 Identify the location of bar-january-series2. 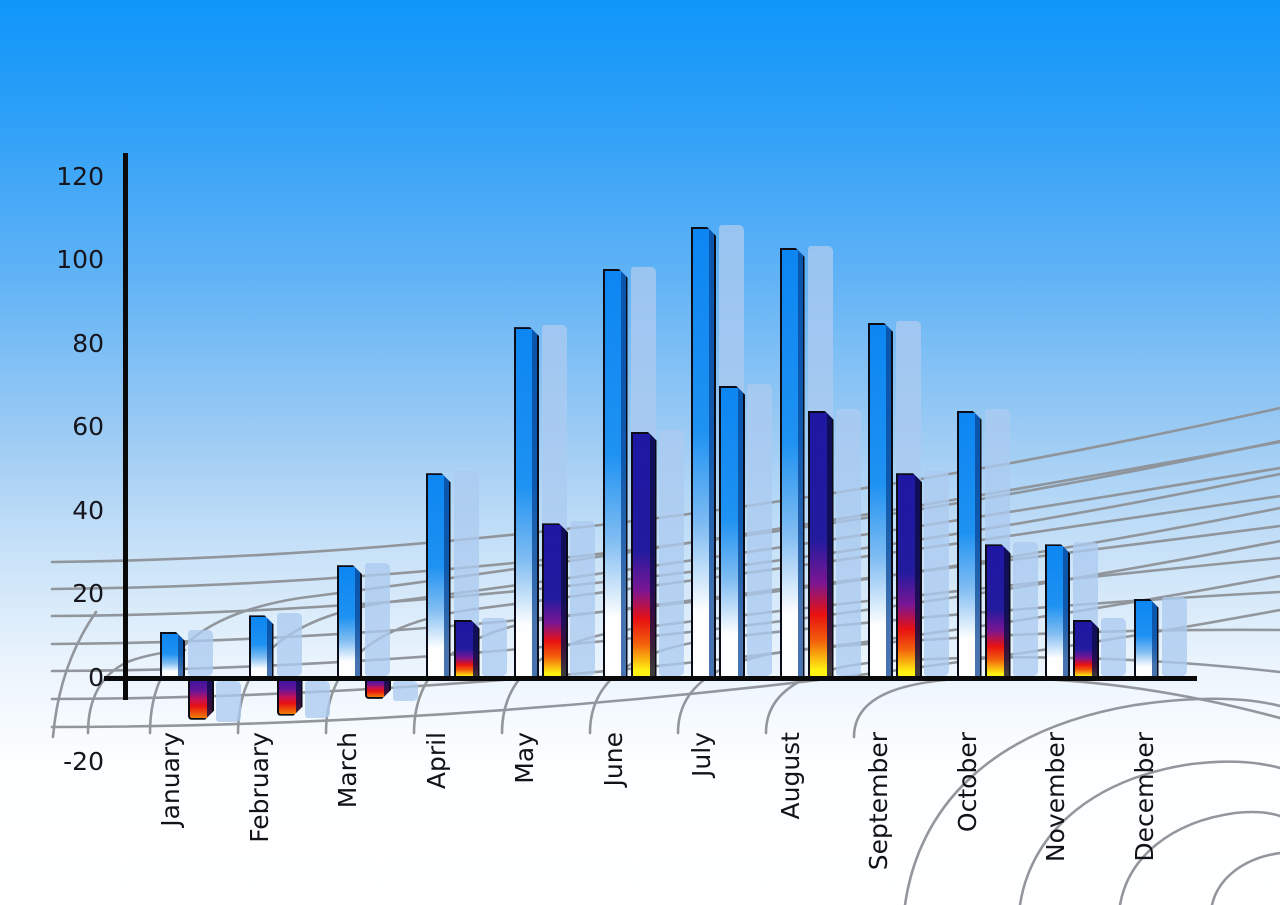
(201, 698).